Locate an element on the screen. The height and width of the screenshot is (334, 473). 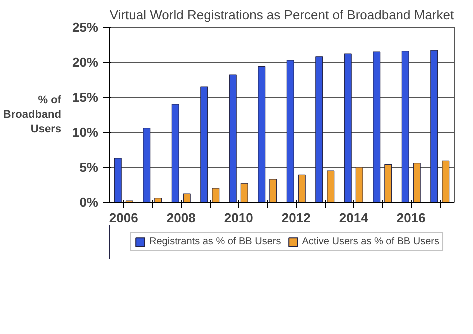
x-tick-label: 2012 is located at coordinates (296, 218).